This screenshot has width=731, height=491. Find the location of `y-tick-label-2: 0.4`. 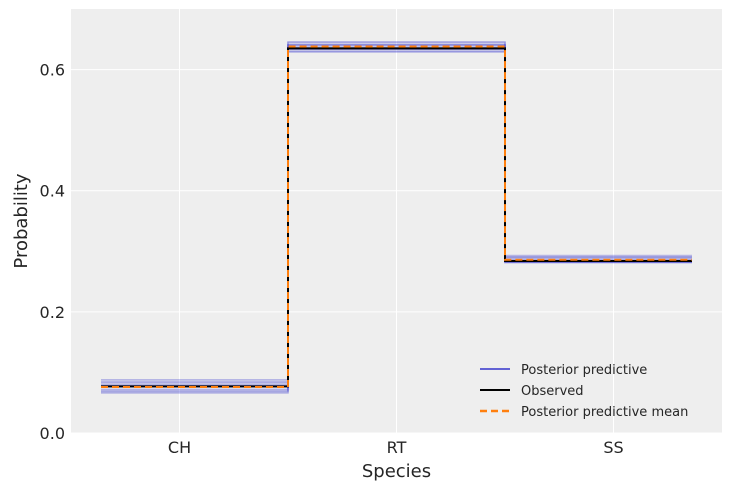

y-tick-label-2: 0.4 is located at coordinates (52, 191).